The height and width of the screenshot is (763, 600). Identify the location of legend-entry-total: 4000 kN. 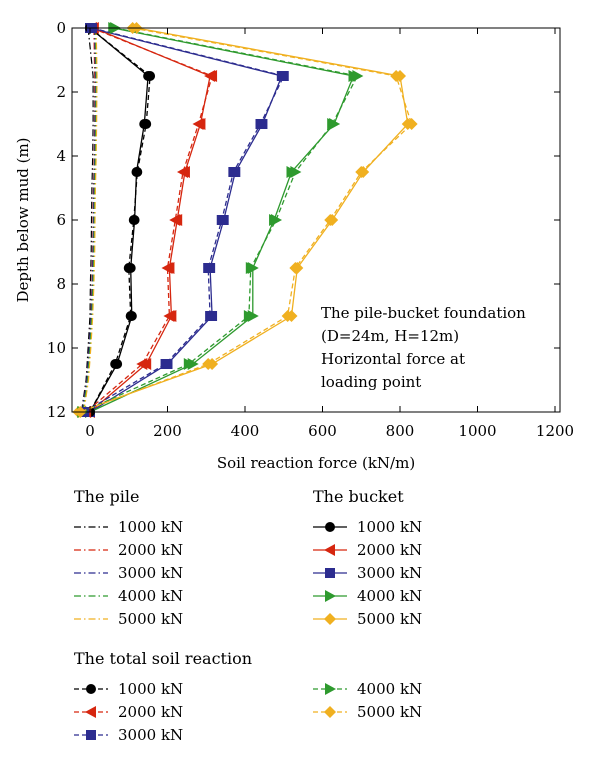
(367, 689).